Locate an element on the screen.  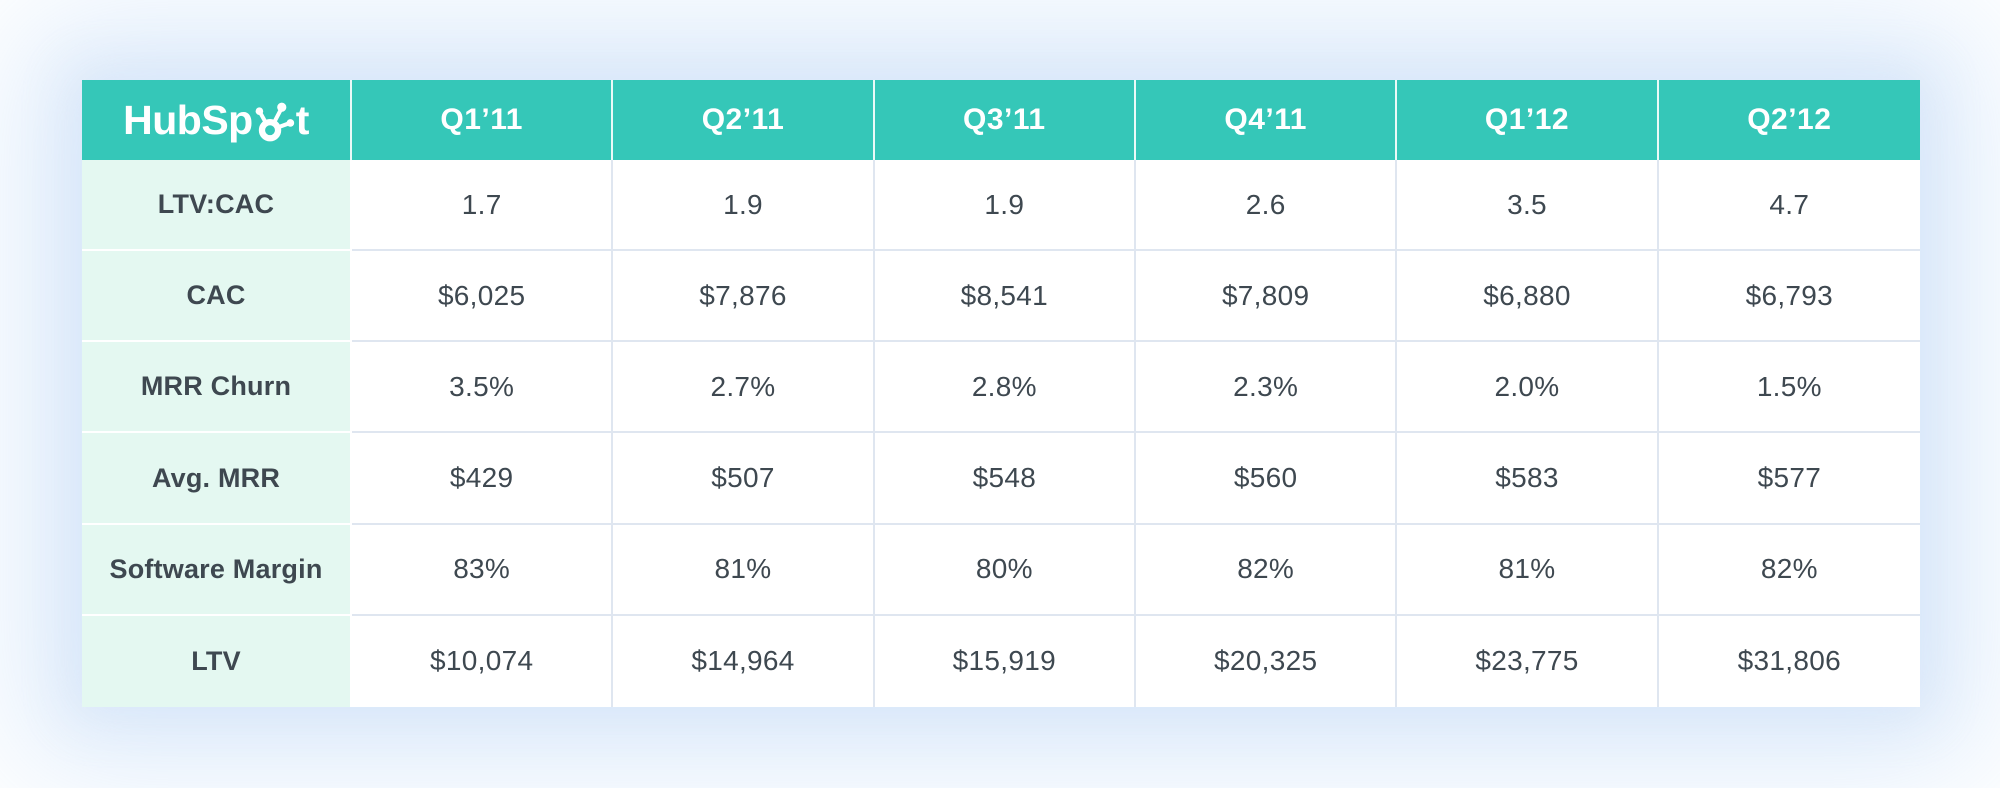
value-cell: $23,775 is located at coordinates (1528, 661).